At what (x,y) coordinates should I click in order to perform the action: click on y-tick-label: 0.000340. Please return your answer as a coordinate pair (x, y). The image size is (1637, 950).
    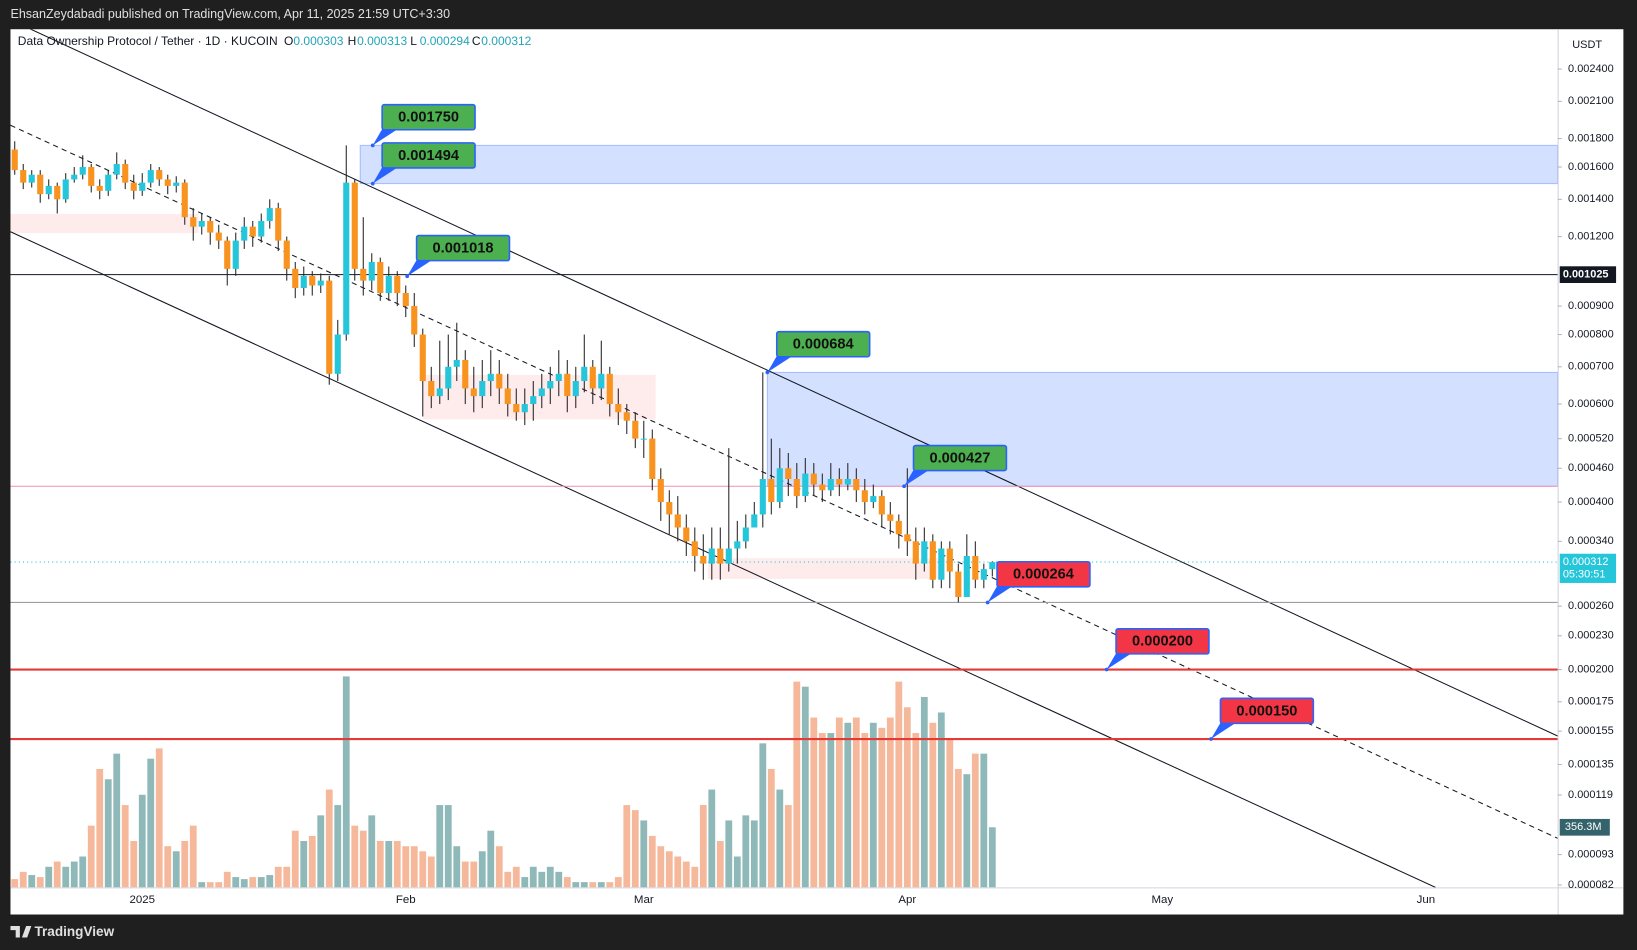
    Looking at the image, I should click on (1591, 541).